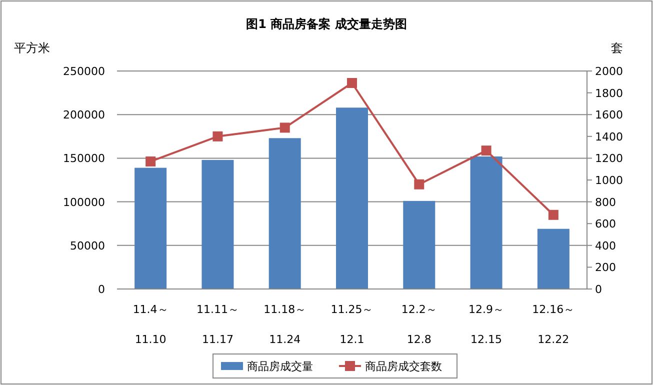 This screenshot has height=385, width=653. What do you see at coordinates (486, 324) in the screenshot?
I see `category-label: 12.9～ 12.15` at bounding box center [486, 324].